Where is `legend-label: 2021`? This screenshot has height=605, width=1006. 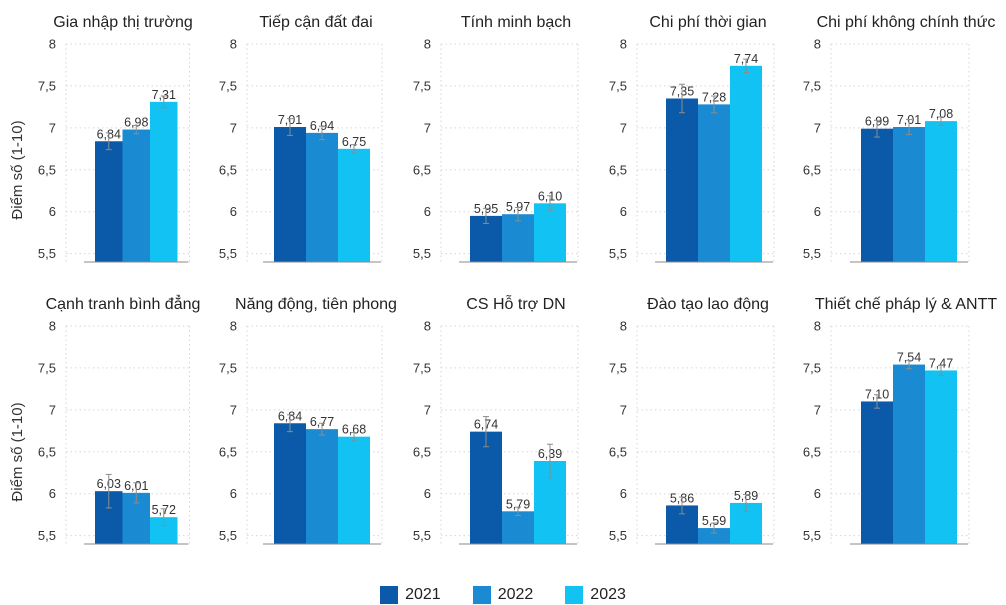
legend-label: 2021 is located at coordinates (423, 594).